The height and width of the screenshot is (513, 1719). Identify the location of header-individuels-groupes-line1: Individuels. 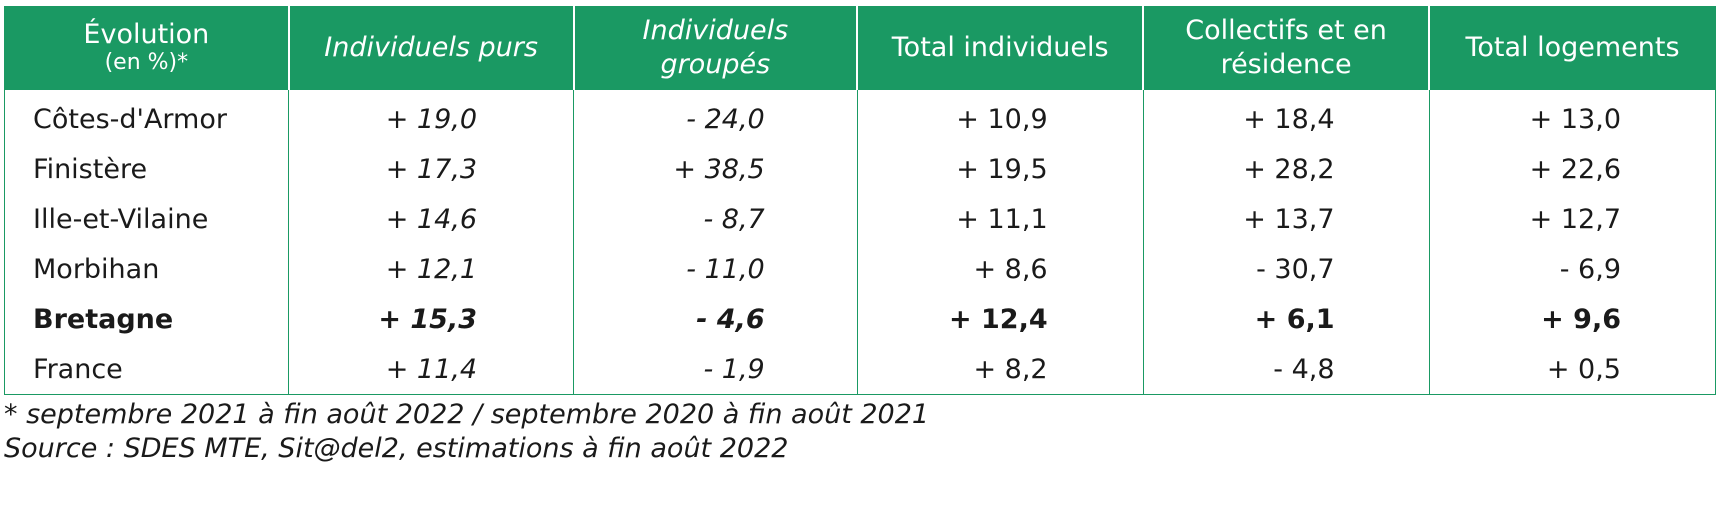
(715, 30).